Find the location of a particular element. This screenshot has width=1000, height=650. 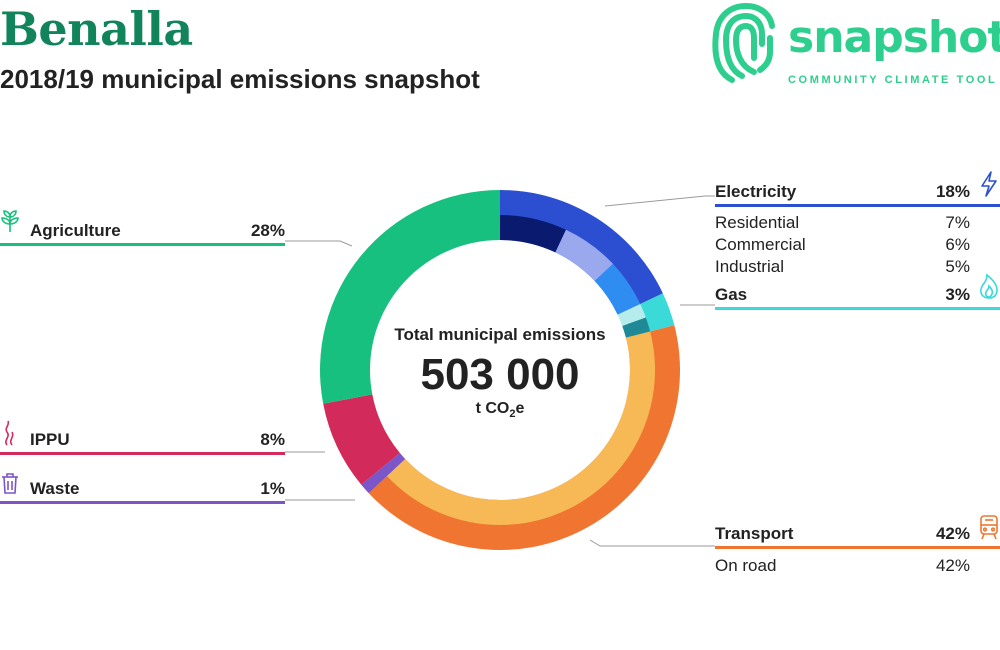

total-unit: t CO2e is located at coordinates (500, 410).